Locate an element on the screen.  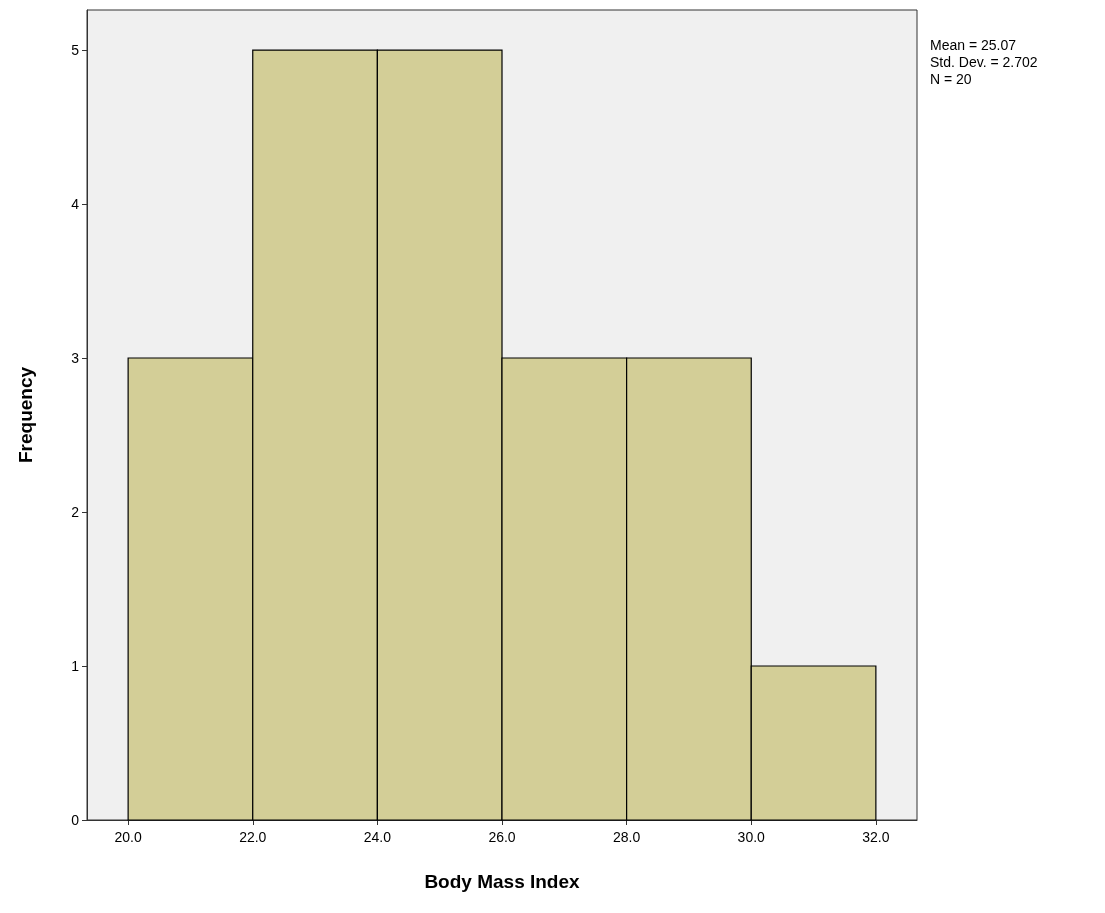
text: Mean = 25.07 is located at coordinates (973, 45).